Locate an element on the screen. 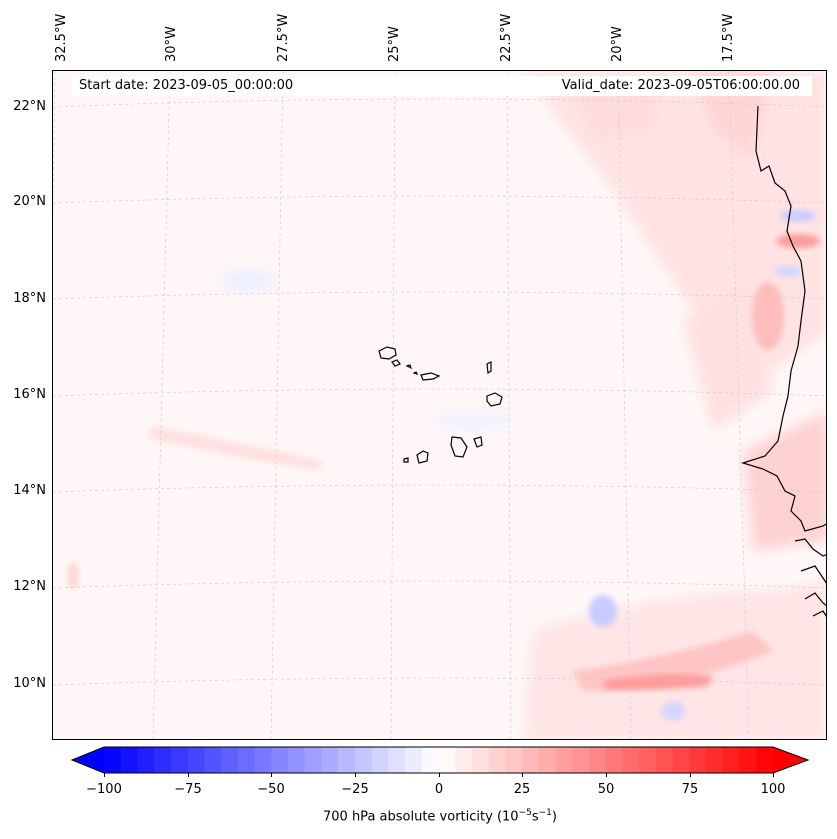 This screenshot has width=837, height=839. lat-label-16n: 16°N is located at coordinates (29, 394).